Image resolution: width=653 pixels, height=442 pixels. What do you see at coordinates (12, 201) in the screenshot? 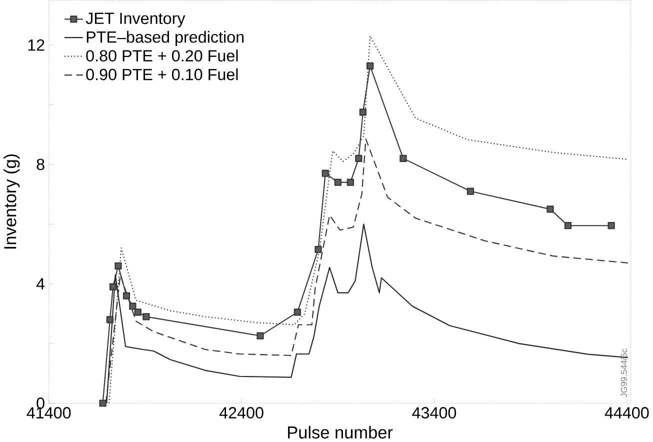
I see `y-axis-title: Inventory (g)` at bounding box center [12, 201].